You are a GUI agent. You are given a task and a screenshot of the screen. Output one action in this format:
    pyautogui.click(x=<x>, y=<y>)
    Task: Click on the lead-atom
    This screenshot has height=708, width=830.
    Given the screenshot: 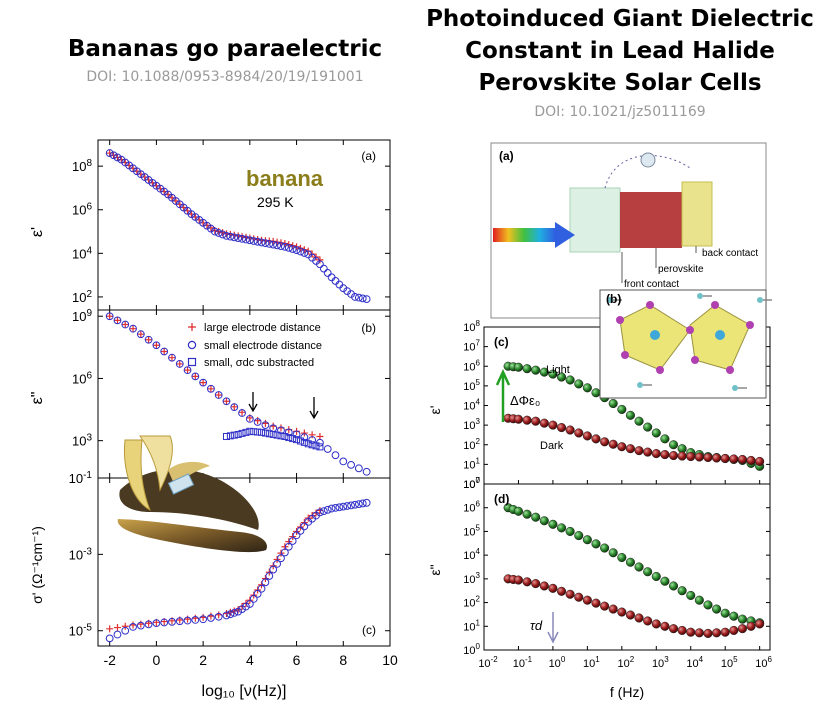 What is the action you would take?
    pyautogui.click(x=655, y=335)
    